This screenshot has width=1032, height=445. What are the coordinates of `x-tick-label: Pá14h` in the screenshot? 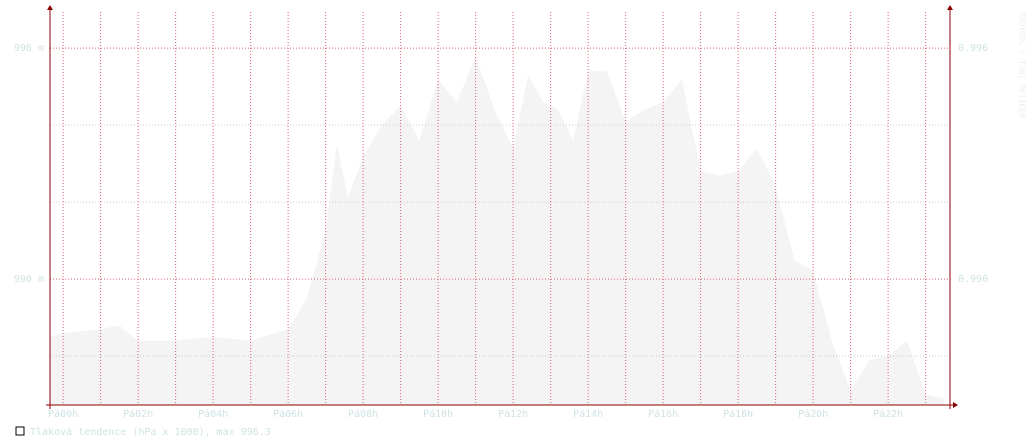 It's located at (588, 414).